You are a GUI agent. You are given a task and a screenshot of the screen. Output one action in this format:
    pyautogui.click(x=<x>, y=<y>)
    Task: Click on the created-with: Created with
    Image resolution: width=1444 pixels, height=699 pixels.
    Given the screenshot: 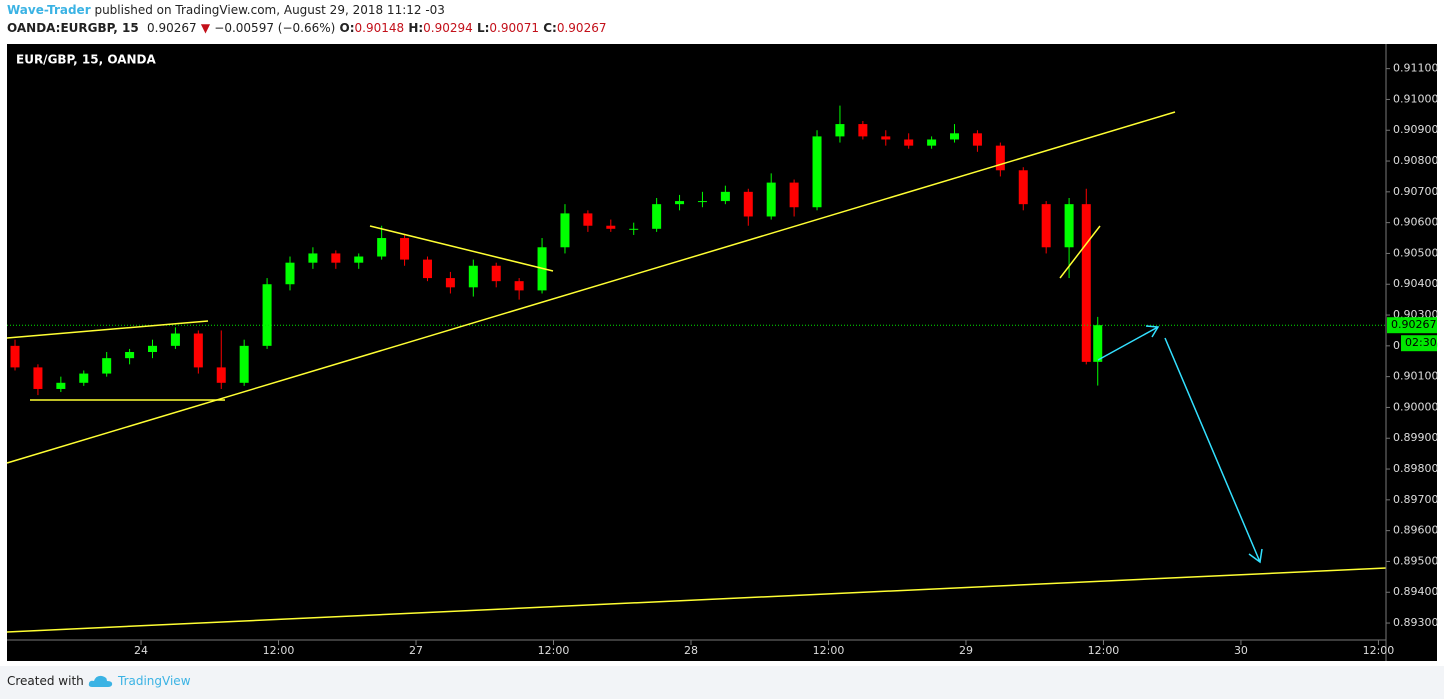 What is the action you would take?
    pyautogui.click(x=45, y=681)
    